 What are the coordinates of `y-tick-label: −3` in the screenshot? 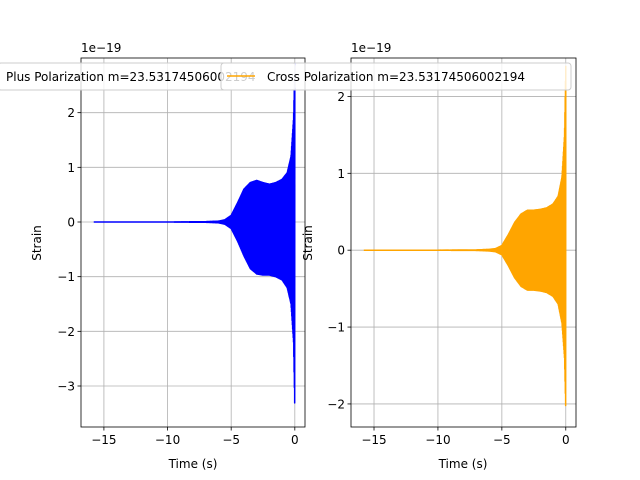 It's located at (66, 387).